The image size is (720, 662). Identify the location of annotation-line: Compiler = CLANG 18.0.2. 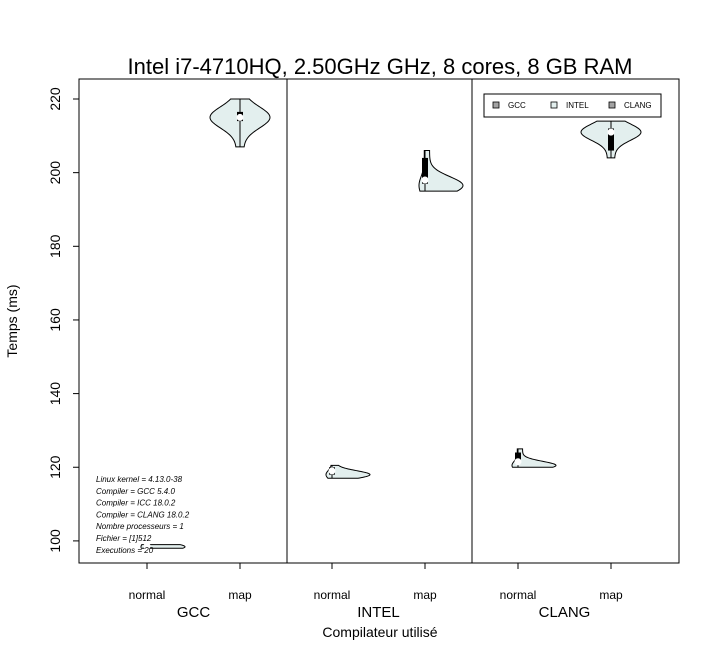
(143, 514).